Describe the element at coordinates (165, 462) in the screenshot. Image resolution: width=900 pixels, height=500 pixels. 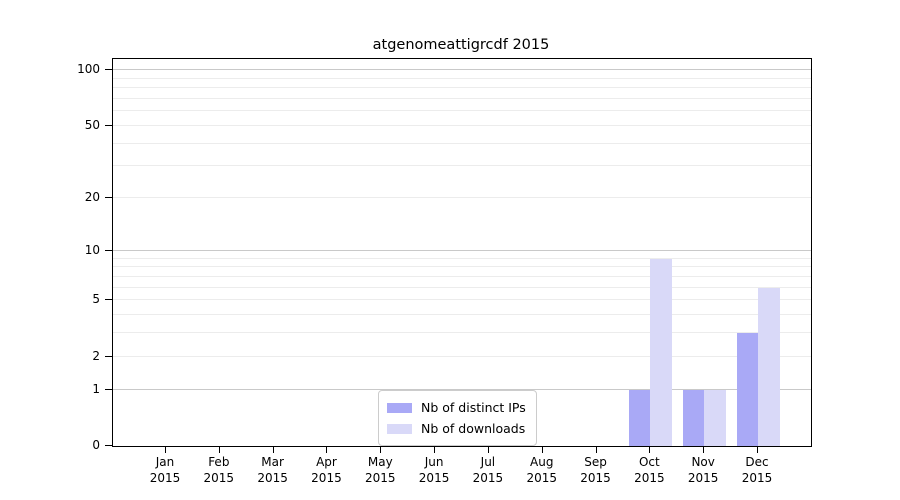
I see `x-tick-month: Jan` at that location.